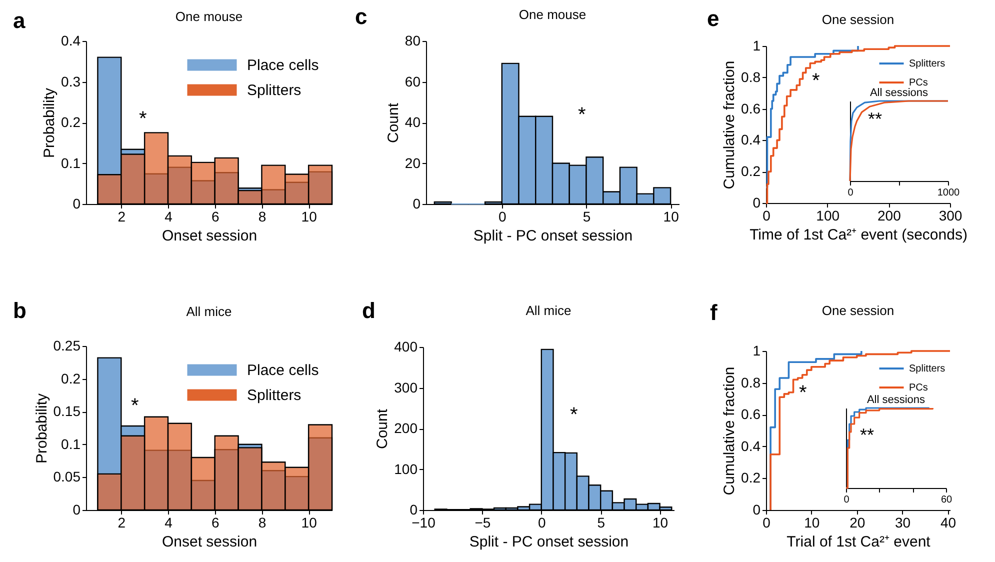 Image resolution: width=995 pixels, height=562 pixels. What do you see at coordinates (713, 18) in the screenshot?
I see `text: e` at bounding box center [713, 18].